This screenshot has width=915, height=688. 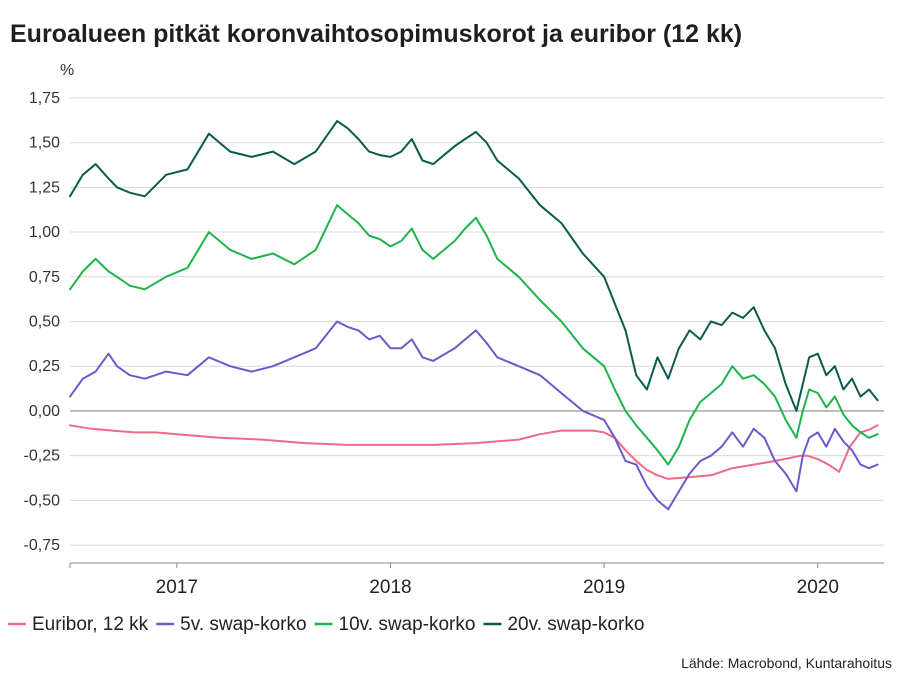 I want to click on legend-label: 20v. swap-korko, so click(x=575, y=624).